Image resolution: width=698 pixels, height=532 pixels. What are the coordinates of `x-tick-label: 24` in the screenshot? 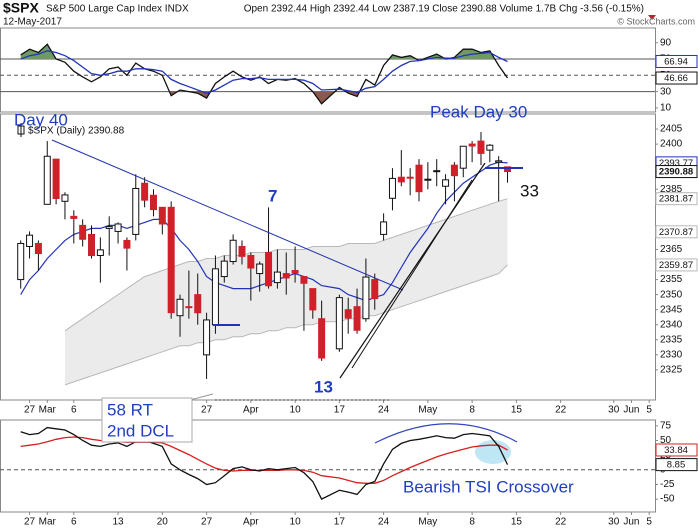 It's located at (384, 522).